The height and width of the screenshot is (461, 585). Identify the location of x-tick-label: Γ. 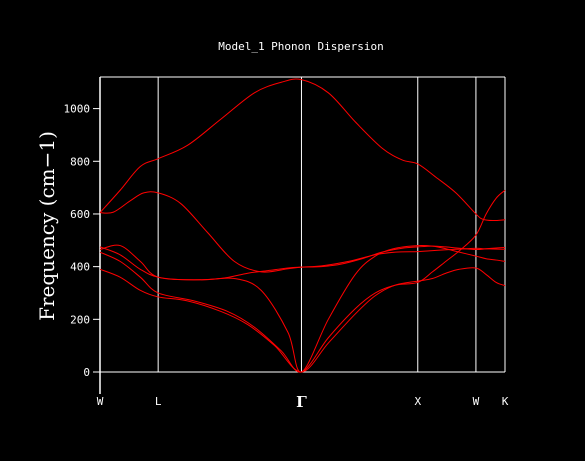
(301, 402).